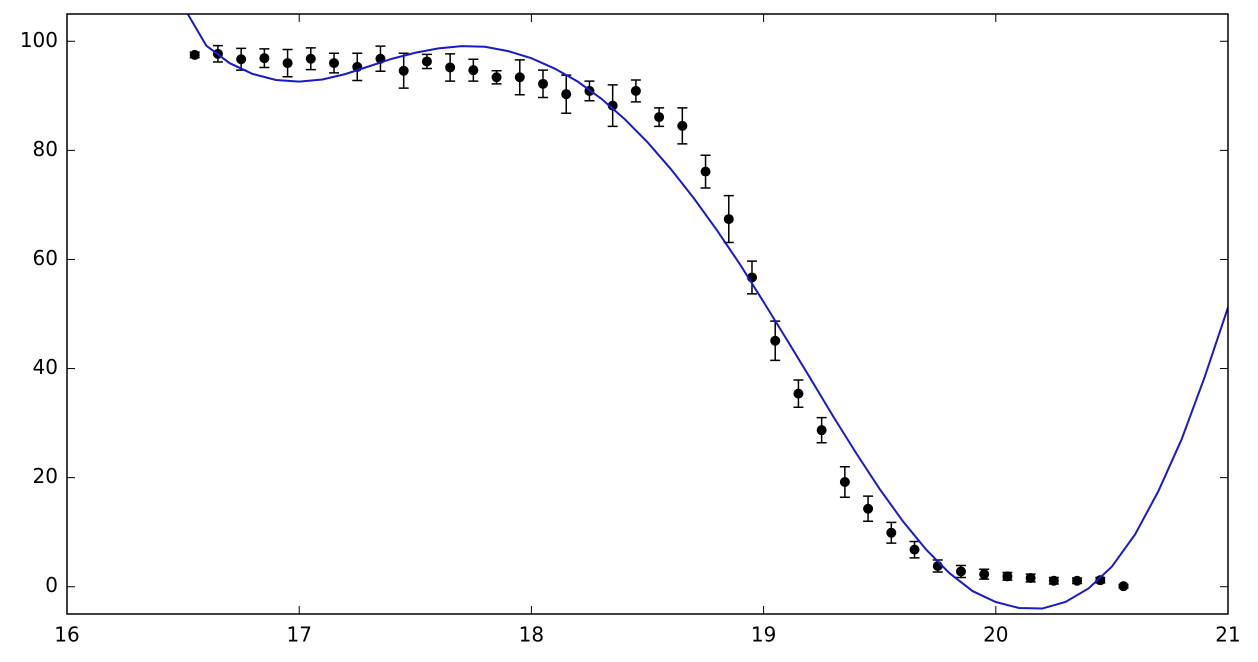 The width and height of the screenshot is (1258, 662). What do you see at coordinates (39, 40) in the screenshot?
I see `y-tick-label: 100` at bounding box center [39, 40].